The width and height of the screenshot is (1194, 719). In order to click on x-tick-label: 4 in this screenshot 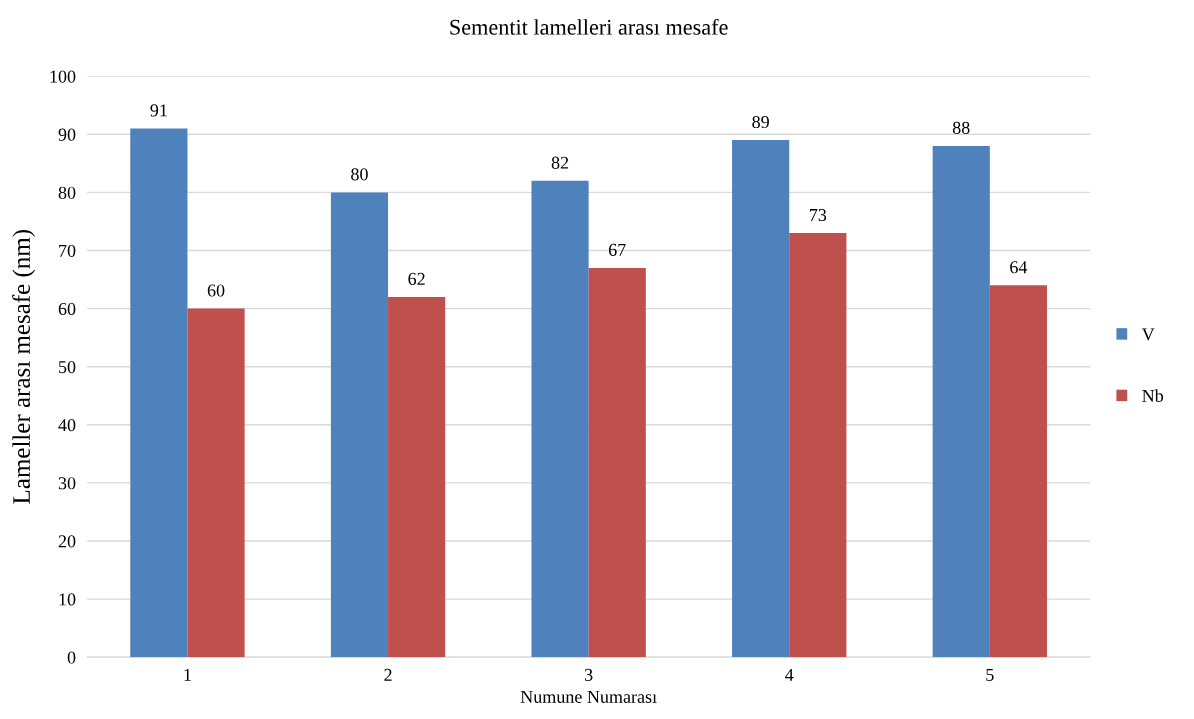, I will do `click(789, 674)`.